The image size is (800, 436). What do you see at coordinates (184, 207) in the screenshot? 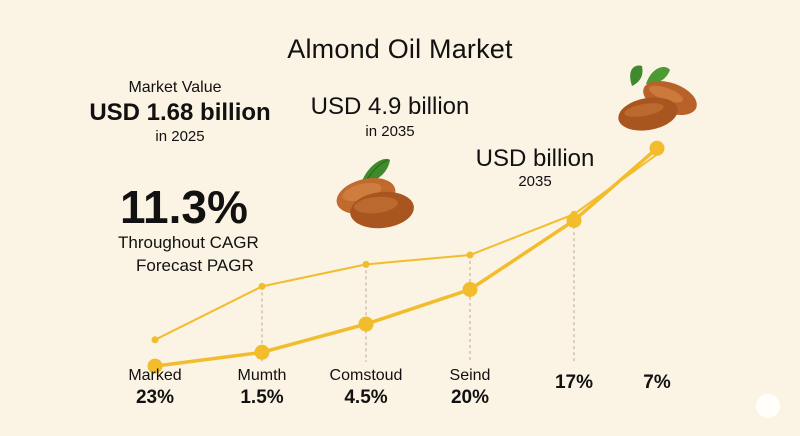
I see `growth-rate: 11.3%` at bounding box center [184, 207].